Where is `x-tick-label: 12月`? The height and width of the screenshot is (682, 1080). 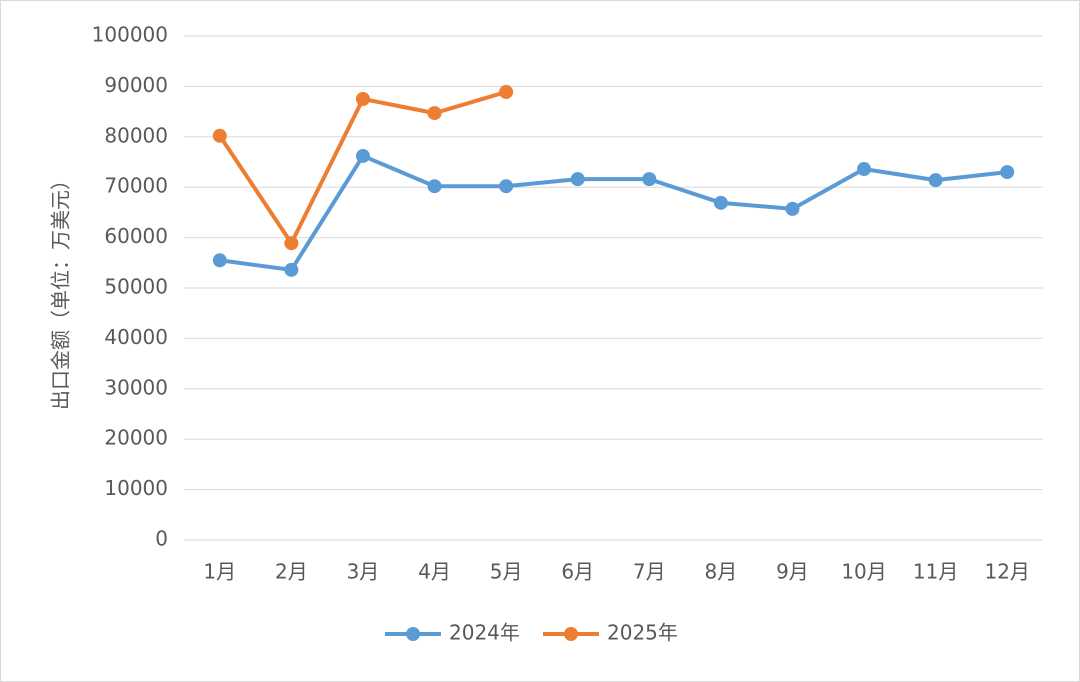 x-tick-label: 12月 is located at coordinates (1006, 572).